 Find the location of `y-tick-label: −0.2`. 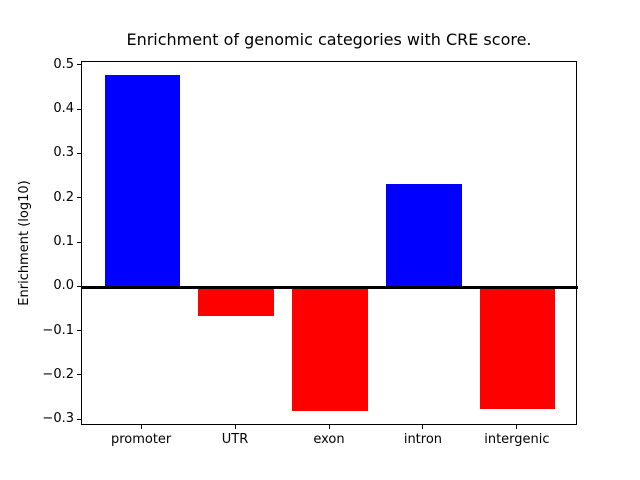

y-tick-label: −0.2 is located at coordinates (58, 374).